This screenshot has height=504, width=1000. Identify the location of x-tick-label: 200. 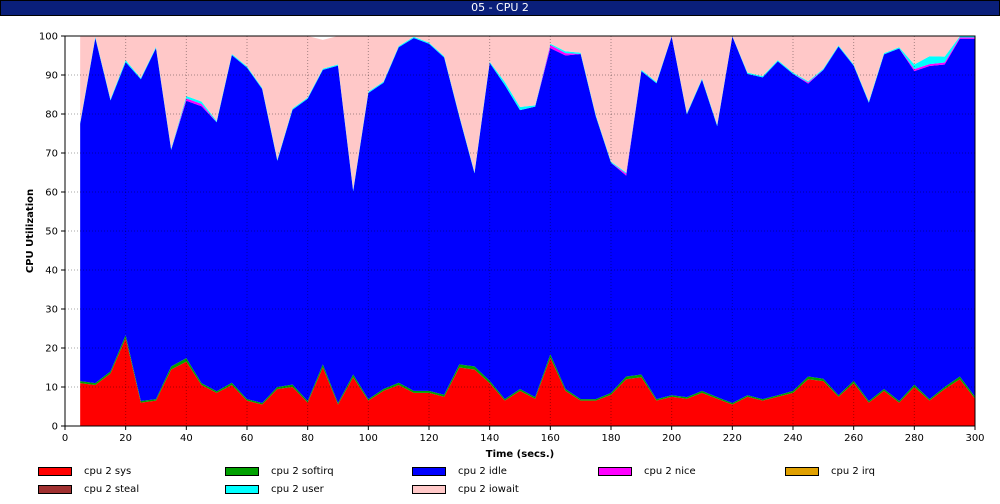
(671, 438).